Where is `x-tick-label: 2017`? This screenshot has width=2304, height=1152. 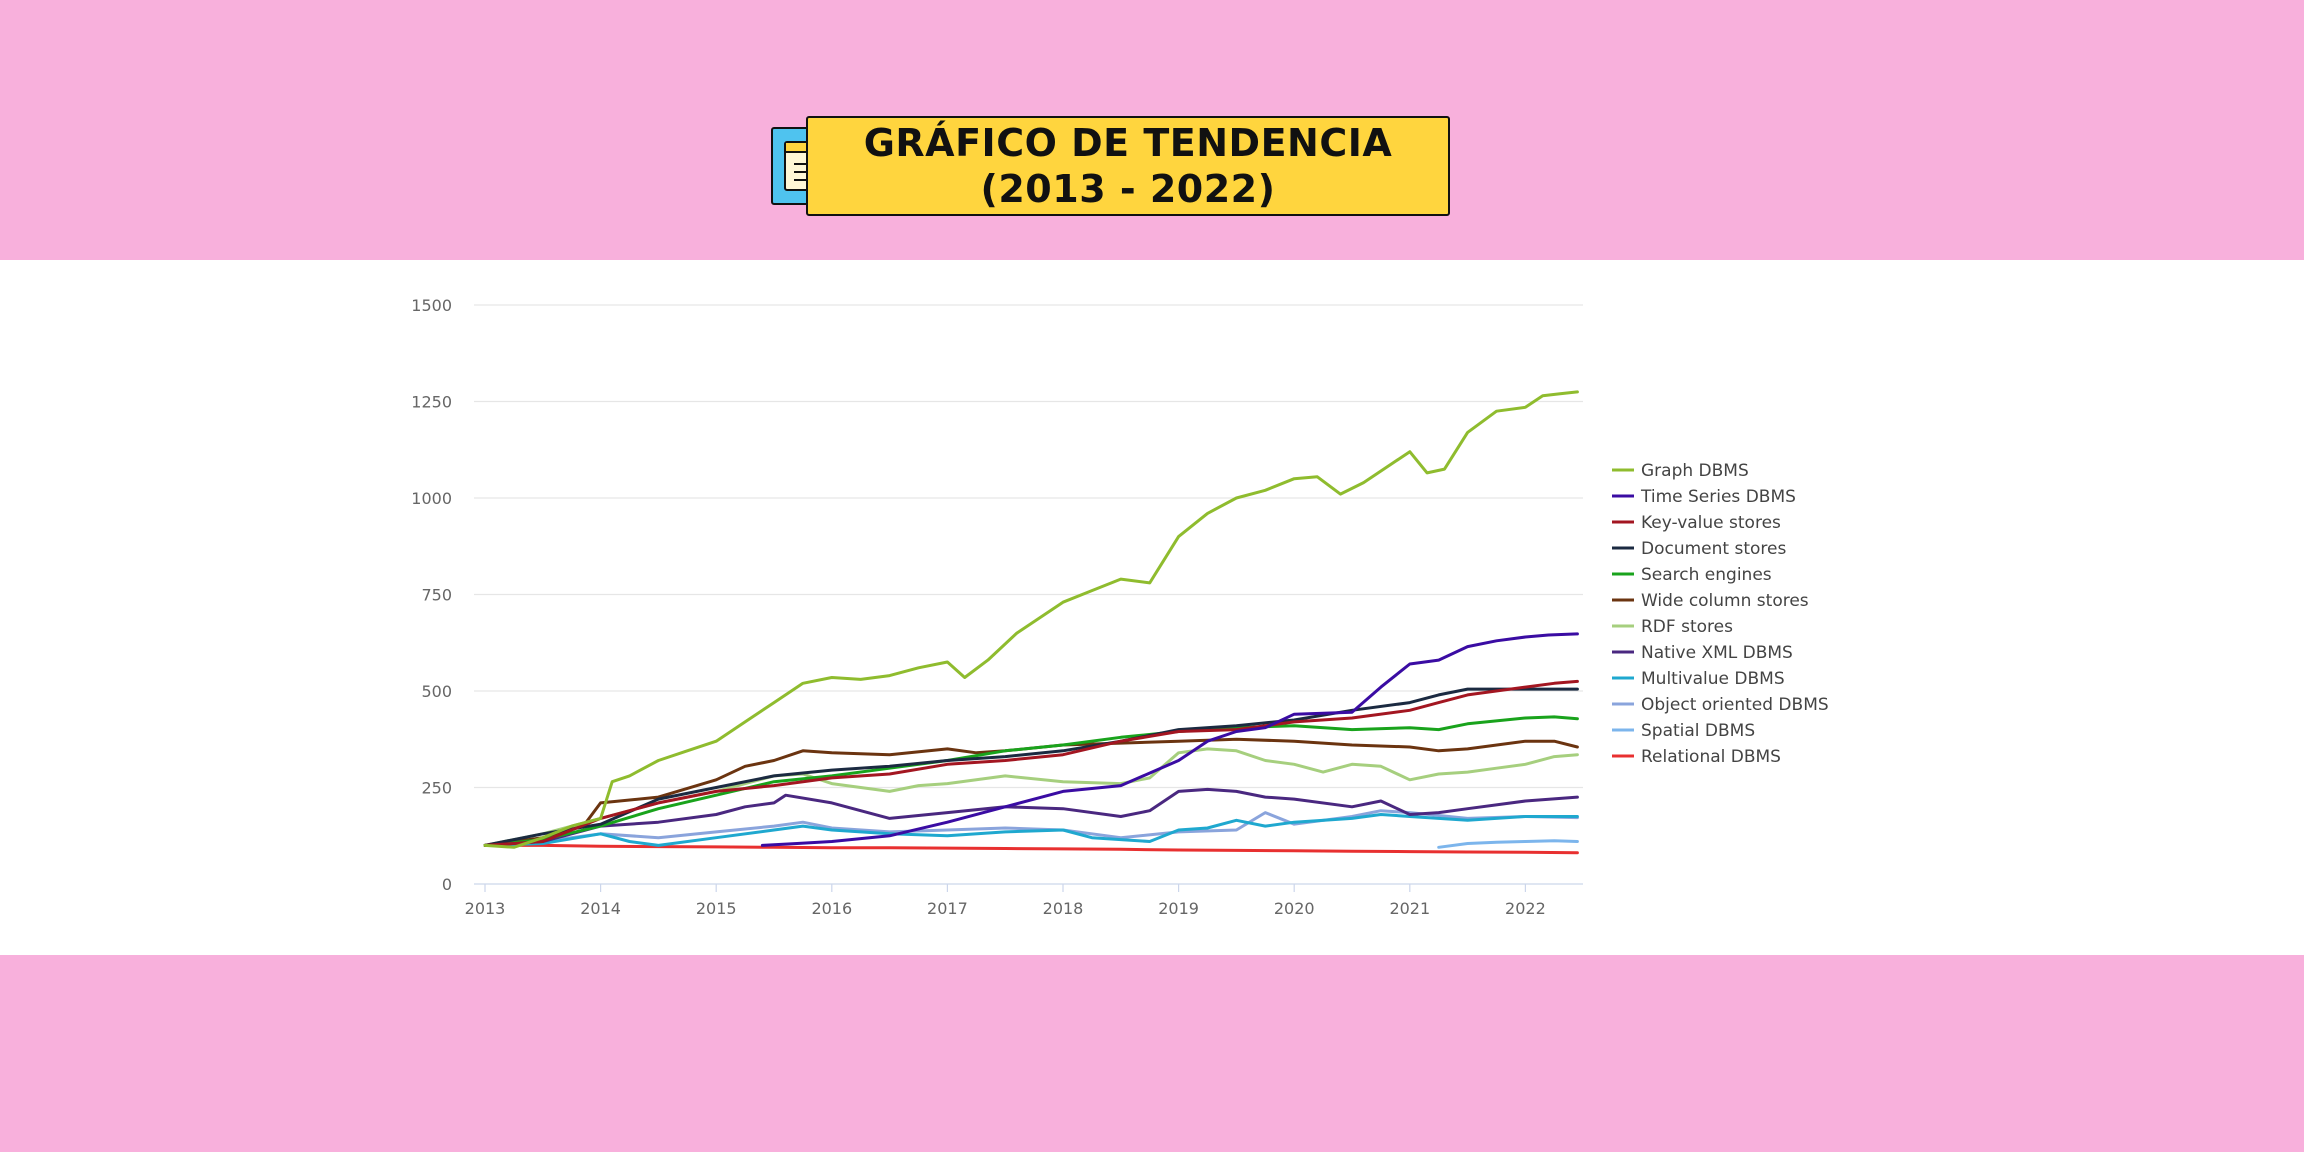
x-tick-label: 2017 is located at coordinates (947, 908).